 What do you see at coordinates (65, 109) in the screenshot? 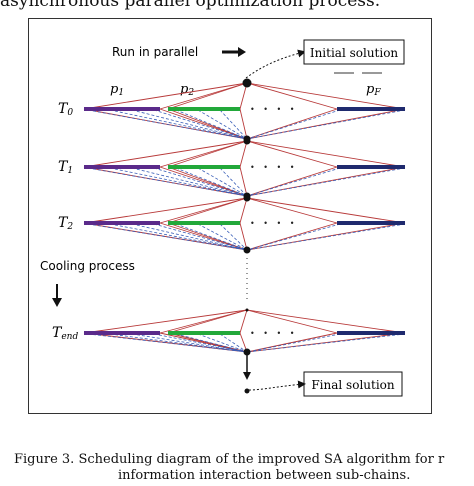
I see `level-label-t0: T0` at bounding box center [65, 109].